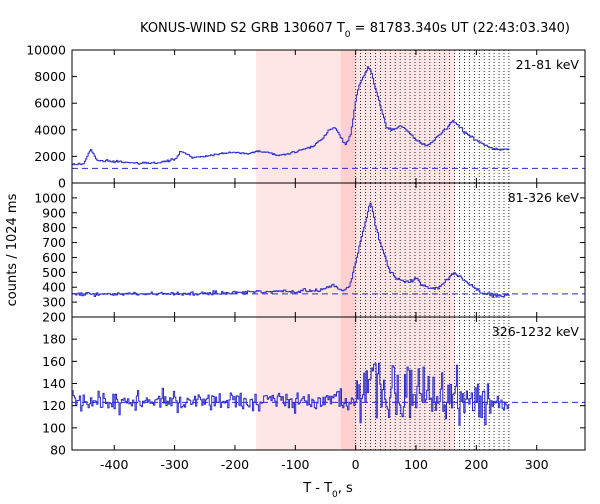 The image size is (600, 504). What do you see at coordinates (235, 464) in the screenshot?
I see `x-tick-label: -200` at bounding box center [235, 464].